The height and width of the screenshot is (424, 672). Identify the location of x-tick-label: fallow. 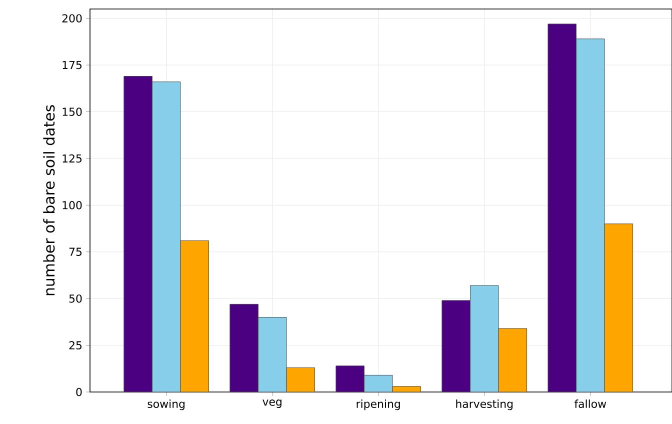
(590, 404).